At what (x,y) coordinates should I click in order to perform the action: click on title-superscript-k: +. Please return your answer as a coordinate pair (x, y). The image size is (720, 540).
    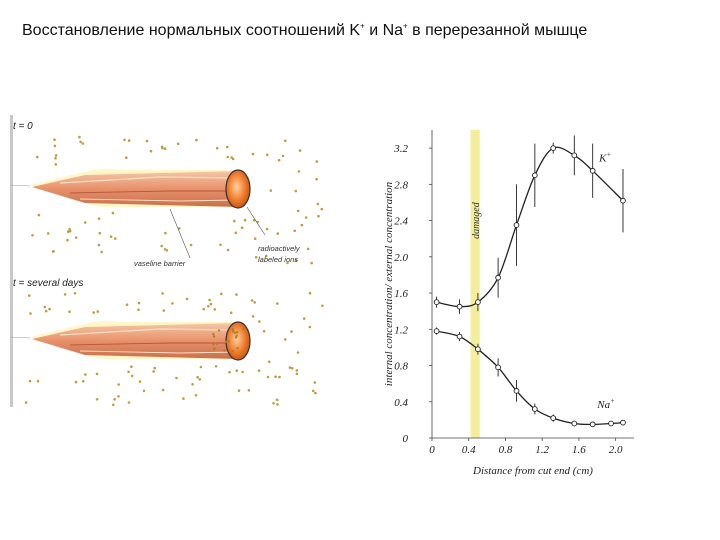
    Looking at the image, I should click on (362, 26).